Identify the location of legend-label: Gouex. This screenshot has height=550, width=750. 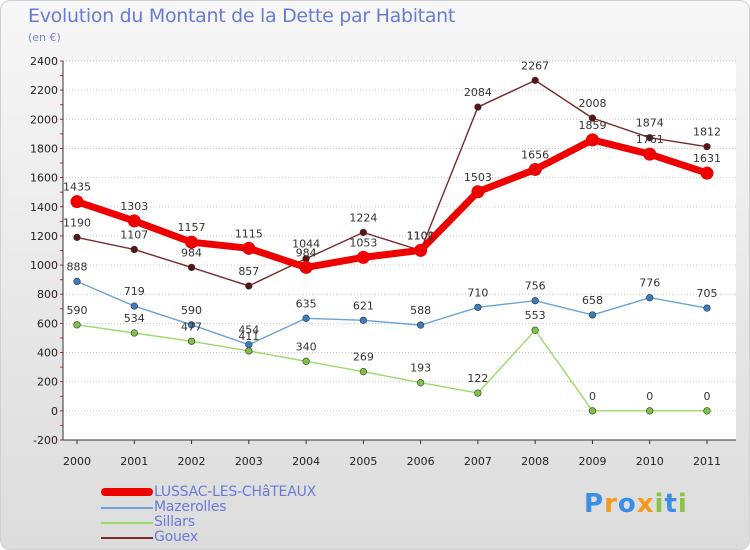
(176, 537).